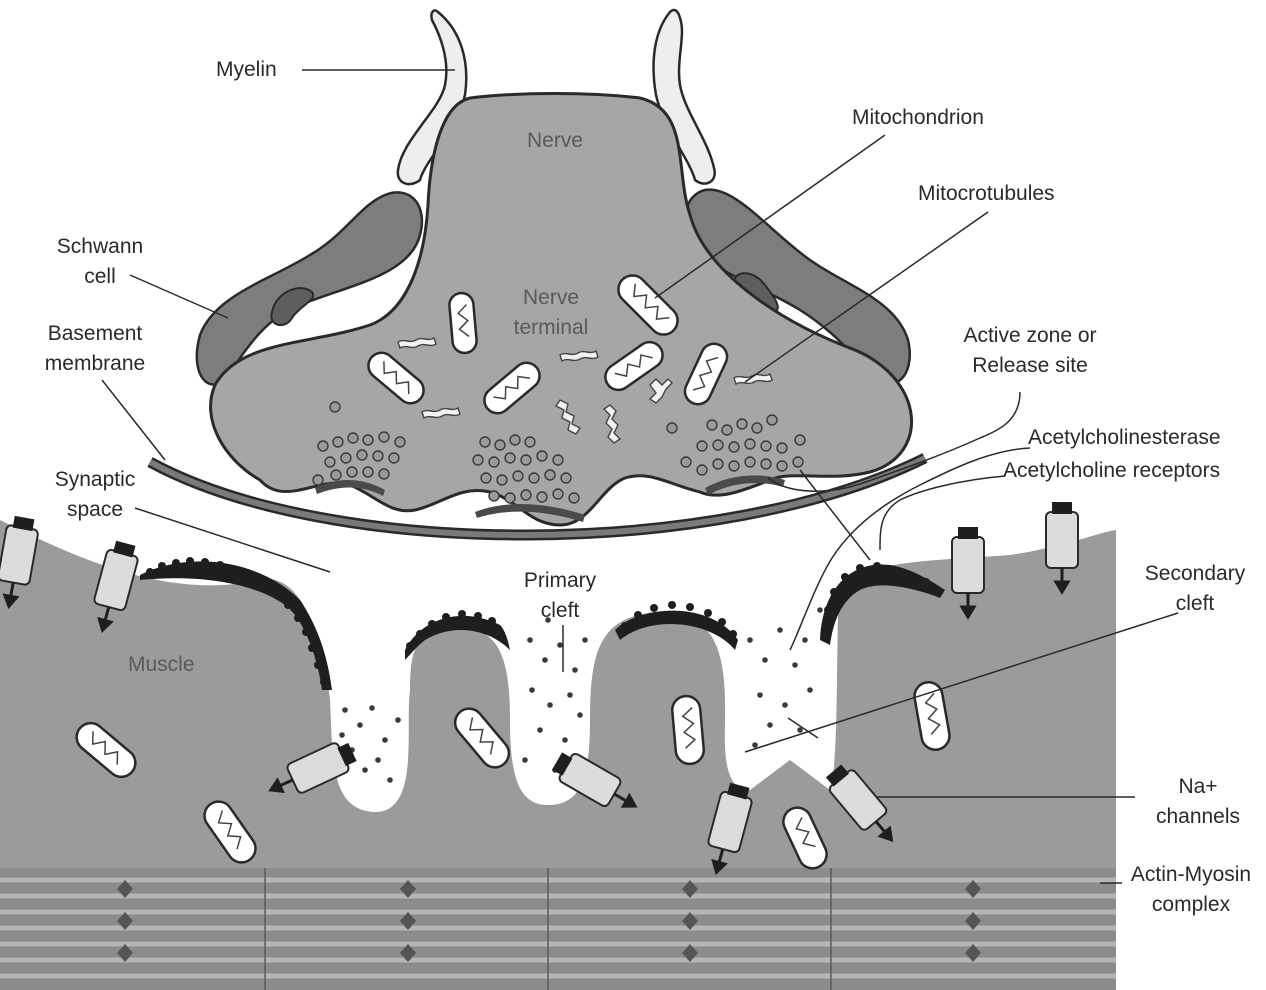  I want to click on synaptic-vesicles, so click(559, 452).